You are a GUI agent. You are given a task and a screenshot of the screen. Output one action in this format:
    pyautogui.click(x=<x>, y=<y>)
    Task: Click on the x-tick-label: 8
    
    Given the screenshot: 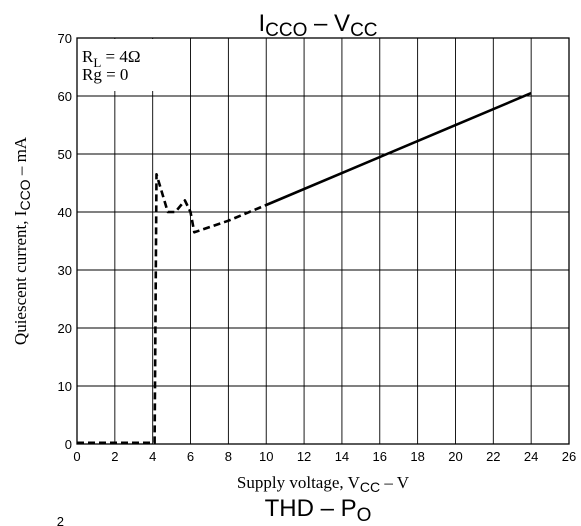 What is the action you would take?
    pyautogui.click(x=228, y=456)
    